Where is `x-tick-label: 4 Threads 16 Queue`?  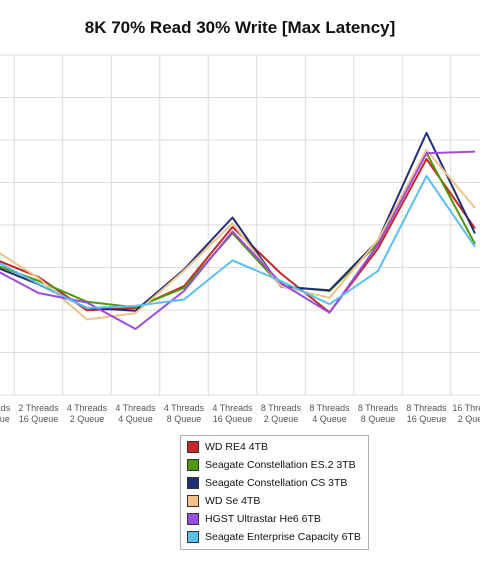
x-tick-label: 4 Threads 16 Queue is located at coordinates (232, 413).